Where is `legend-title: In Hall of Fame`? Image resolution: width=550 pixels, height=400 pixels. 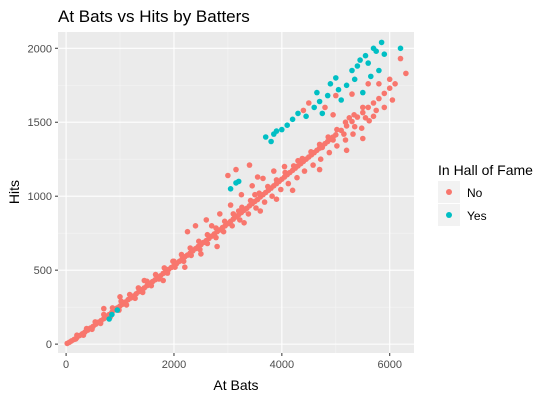 legend-title: In Hall of Fame is located at coordinates (485, 170).